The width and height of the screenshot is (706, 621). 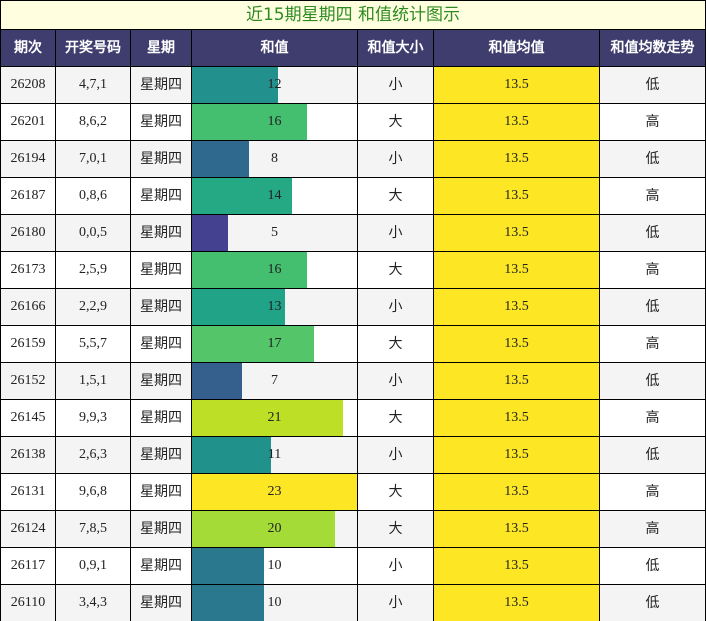 What do you see at coordinates (275, 270) in the screenshot?
I see `sum-cell: 16` at bounding box center [275, 270].